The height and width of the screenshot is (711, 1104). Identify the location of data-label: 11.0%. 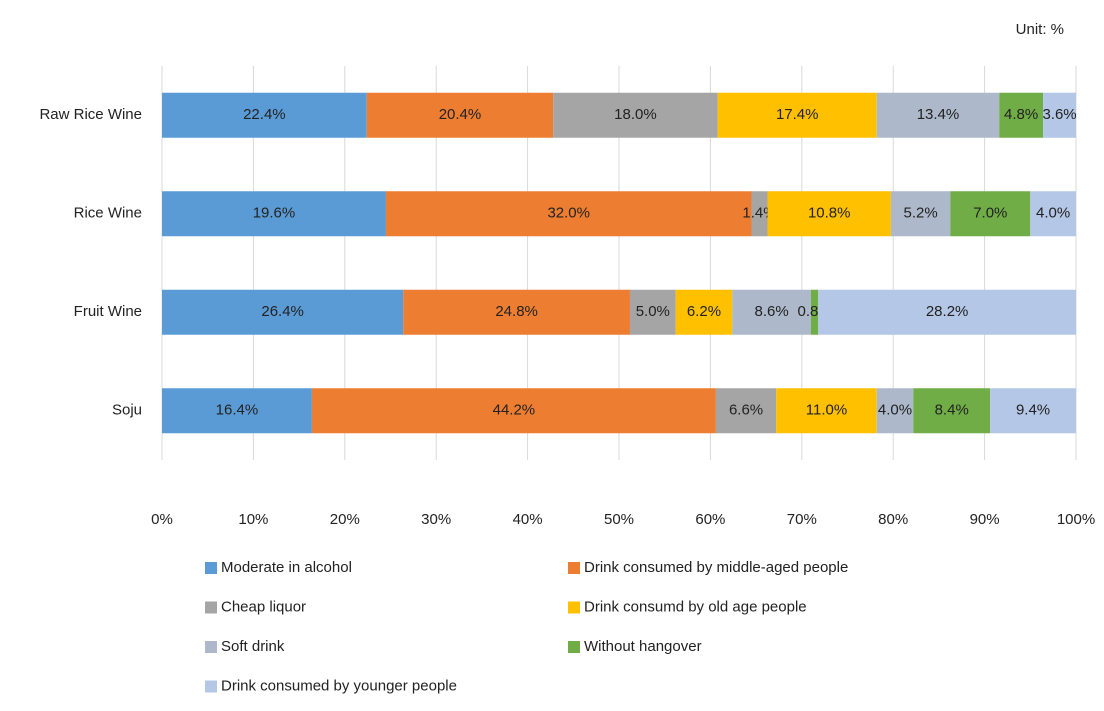
(826, 410).